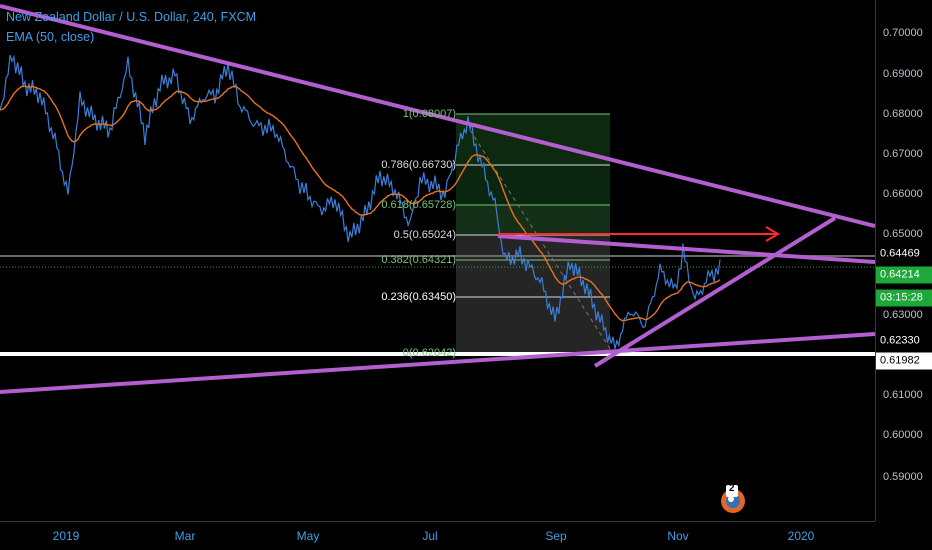 This screenshot has width=932, height=550. What do you see at coordinates (903, 74) in the screenshot?
I see `price-tick: 0.69000` at bounding box center [903, 74].